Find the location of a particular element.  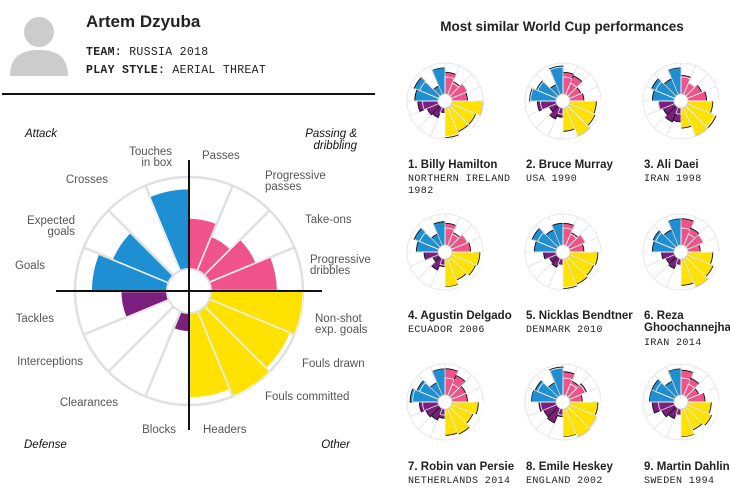

quadrant-attack: Attack is located at coordinates (41, 134).